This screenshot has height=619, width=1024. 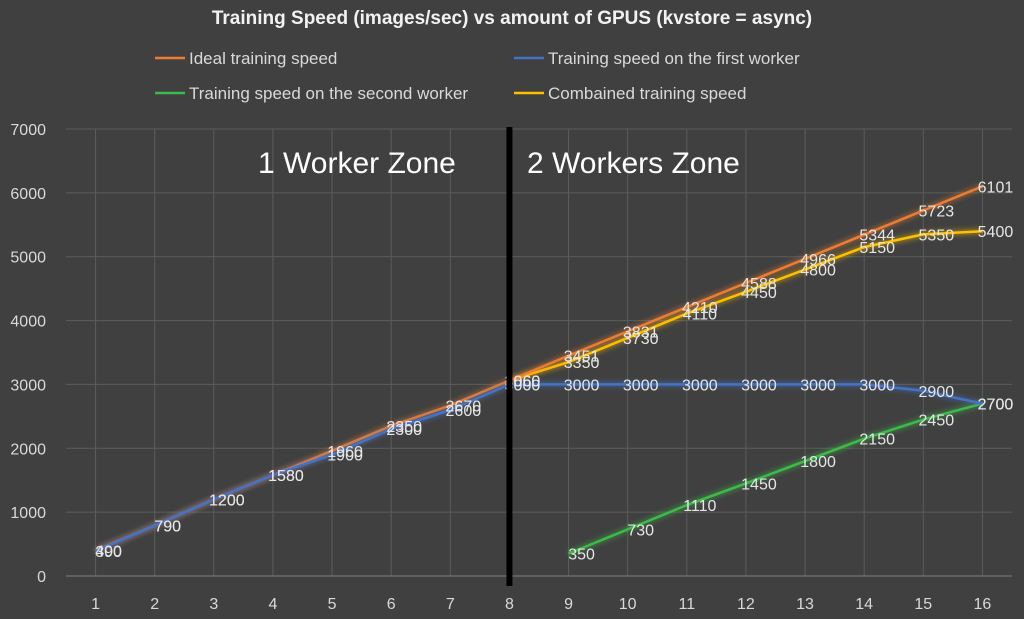 I want to click on y-tick-label: 3000, so click(x=28, y=385).